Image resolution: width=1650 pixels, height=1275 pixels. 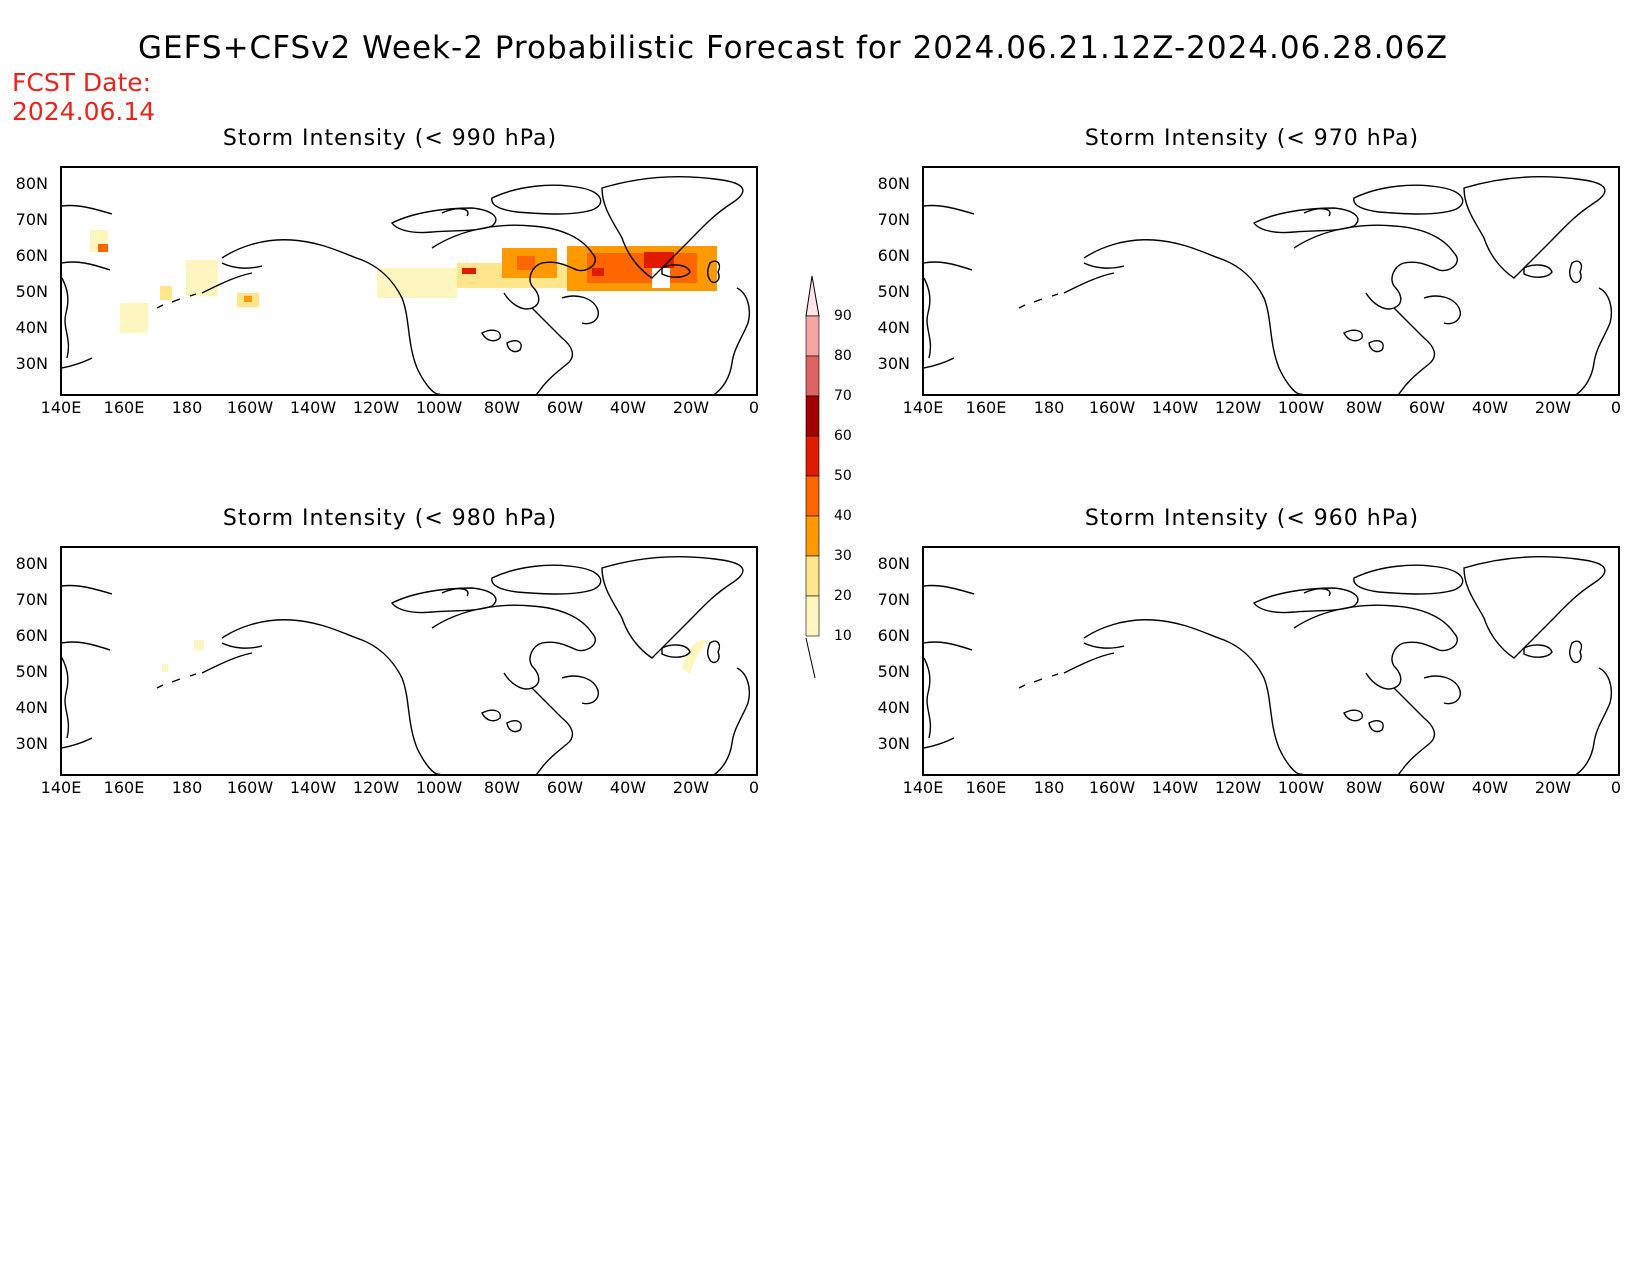 What do you see at coordinates (843, 596) in the screenshot?
I see `colorbar-label: 20` at bounding box center [843, 596].